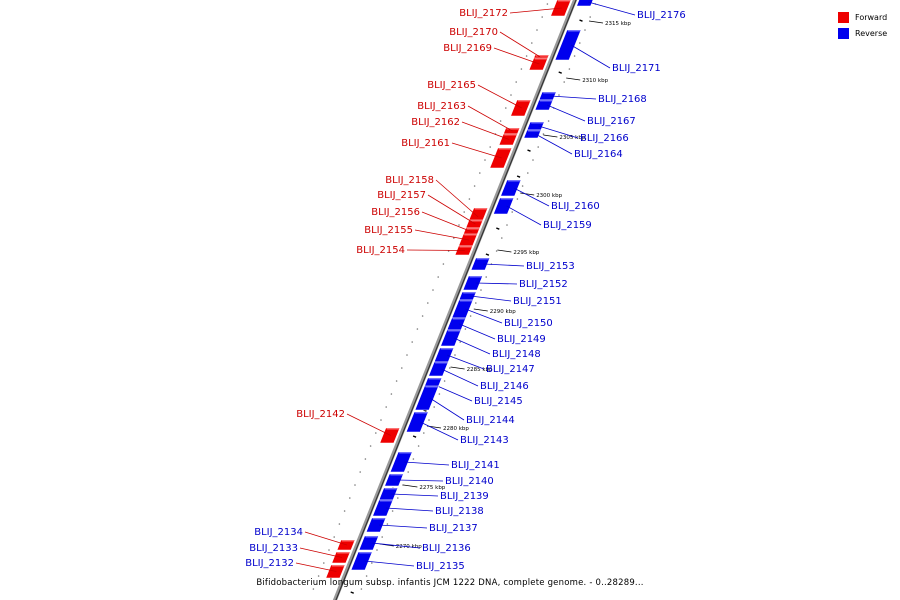 This screenshot has width=900, height=600. I want to click on gene-label-blij_2145: BLIJ_2145, so click(498, 401).